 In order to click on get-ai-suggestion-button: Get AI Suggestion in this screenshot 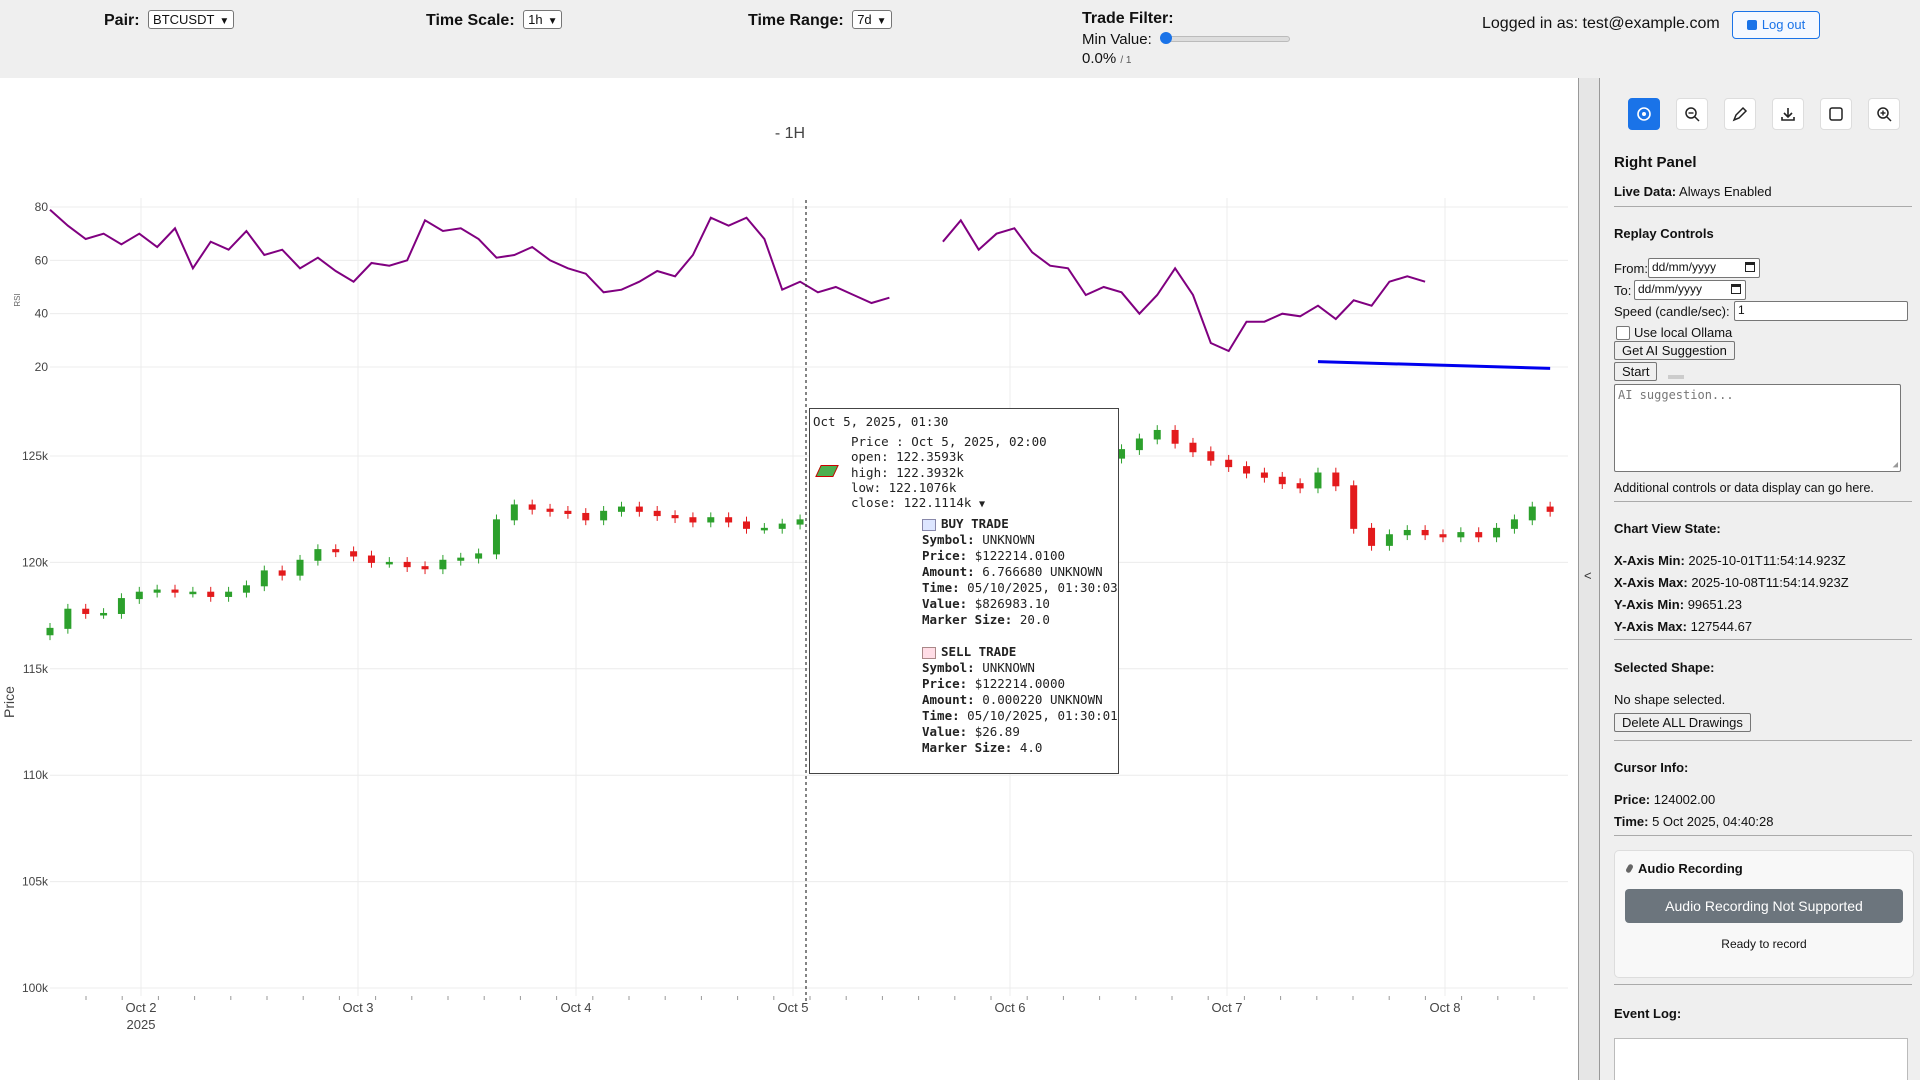, I will do `click(1674, 350)`.